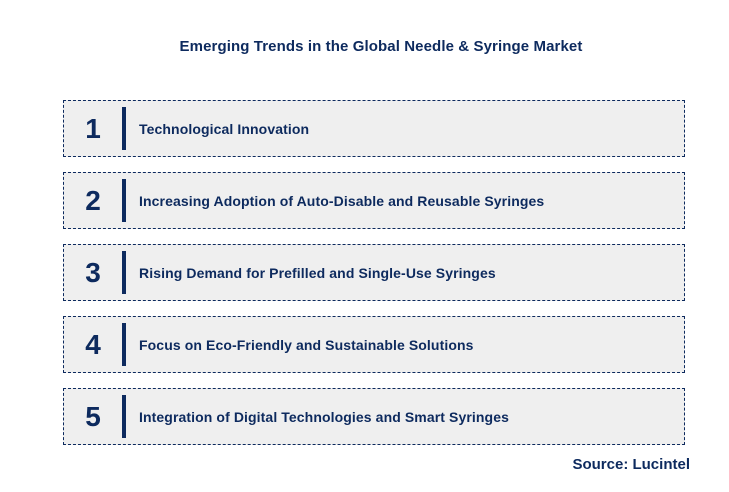 This screenshot has height=492, width=729. What do you see at coordinates (93, 344) in the screenshot?
I see `trend-number: 4` at bounding box center [93, 344].